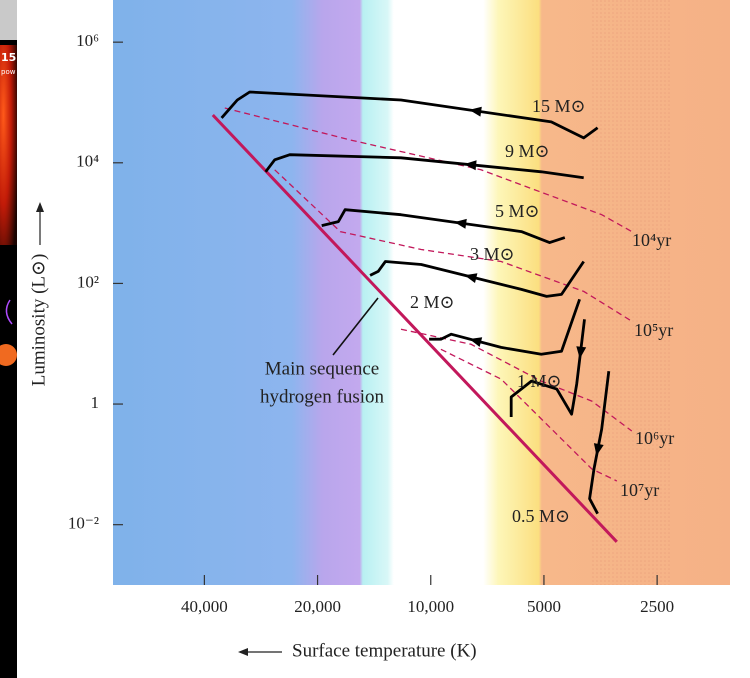 Image resolution: width=750 pixels, height=678 pixels. Describe the element at coordinates (204, 606) in the screenshot. I see `x-tick-label: 40,000` at that location.